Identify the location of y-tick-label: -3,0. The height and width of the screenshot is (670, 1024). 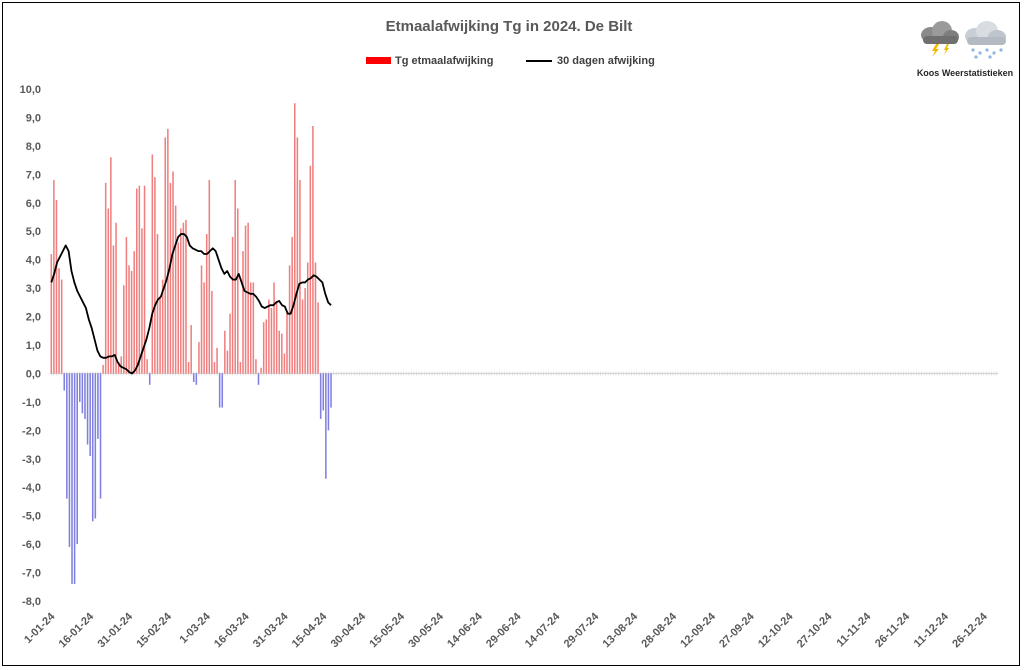
(31, 460).